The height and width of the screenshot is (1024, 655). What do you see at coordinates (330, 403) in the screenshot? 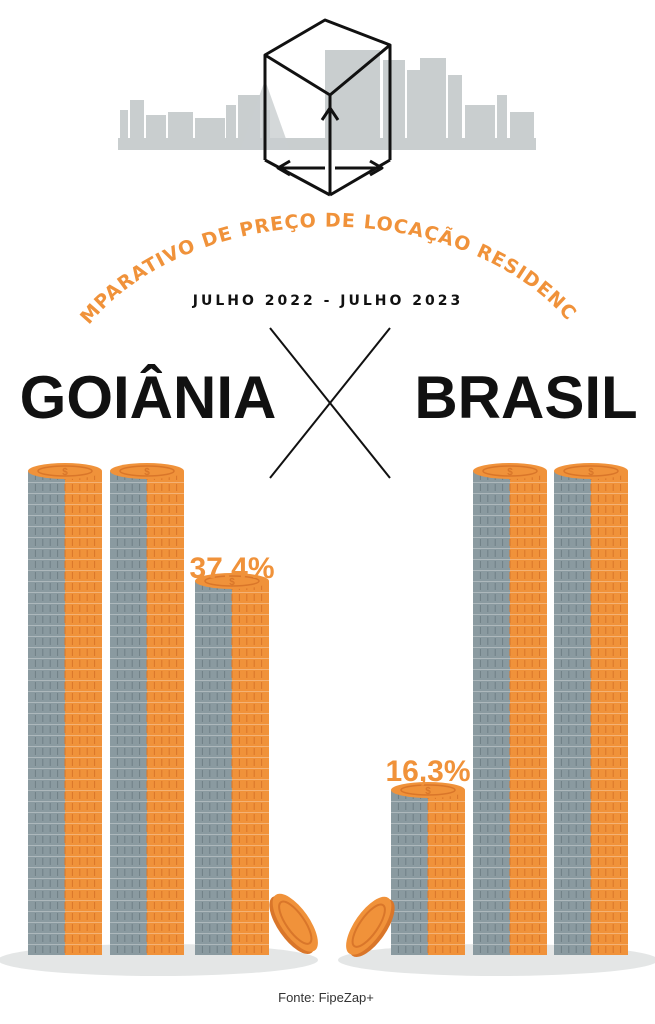
I see `versus-x-icon` at bounding box center [330, 403].